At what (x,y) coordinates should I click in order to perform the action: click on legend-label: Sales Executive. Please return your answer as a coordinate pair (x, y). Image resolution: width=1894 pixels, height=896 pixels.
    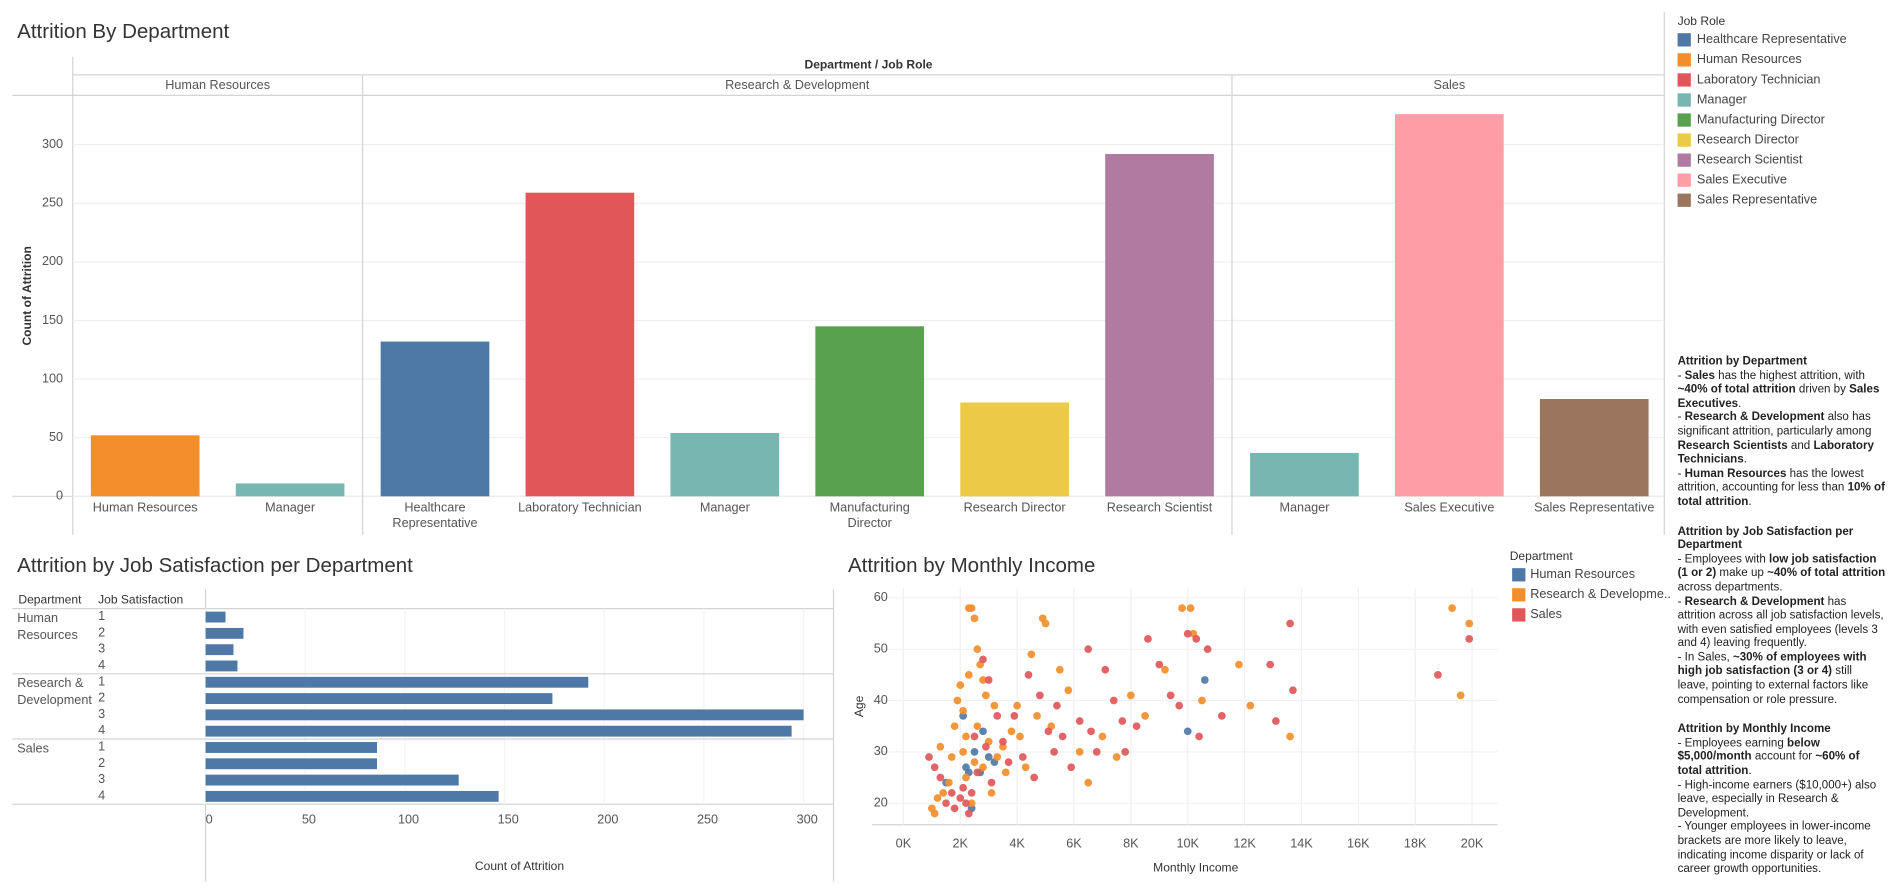
    Looking at the image, I should click on (1742, 180).